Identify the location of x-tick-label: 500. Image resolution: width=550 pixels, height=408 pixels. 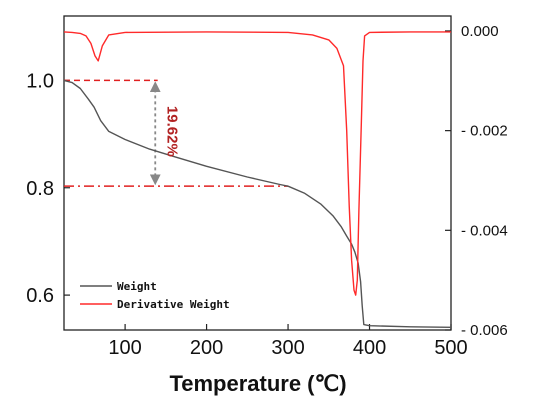
(450, 348).